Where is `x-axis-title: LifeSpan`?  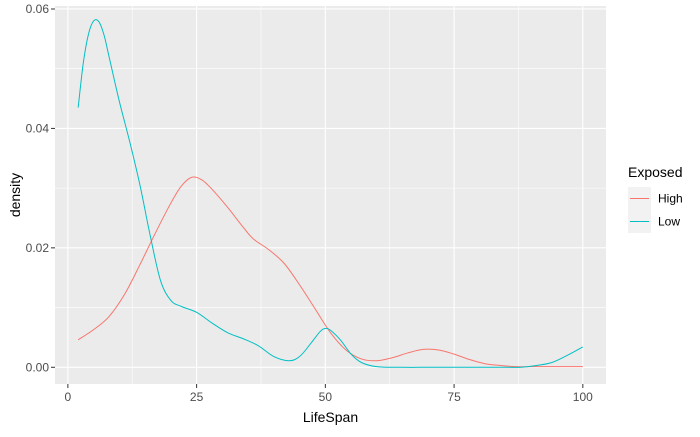 x-axis-title: LifeSpan is located at coordinates (330, 417).